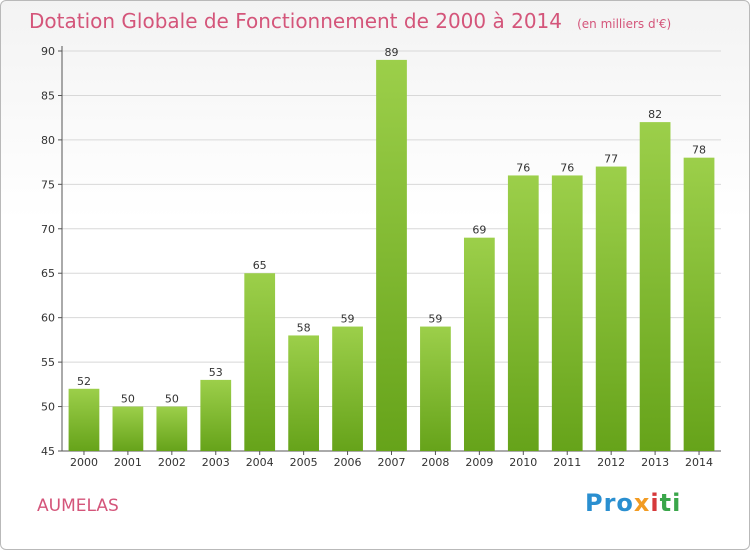  Describe the element at coordinates (48, 51) in the screenshot. I see `y-tick-label: 90` at that location.